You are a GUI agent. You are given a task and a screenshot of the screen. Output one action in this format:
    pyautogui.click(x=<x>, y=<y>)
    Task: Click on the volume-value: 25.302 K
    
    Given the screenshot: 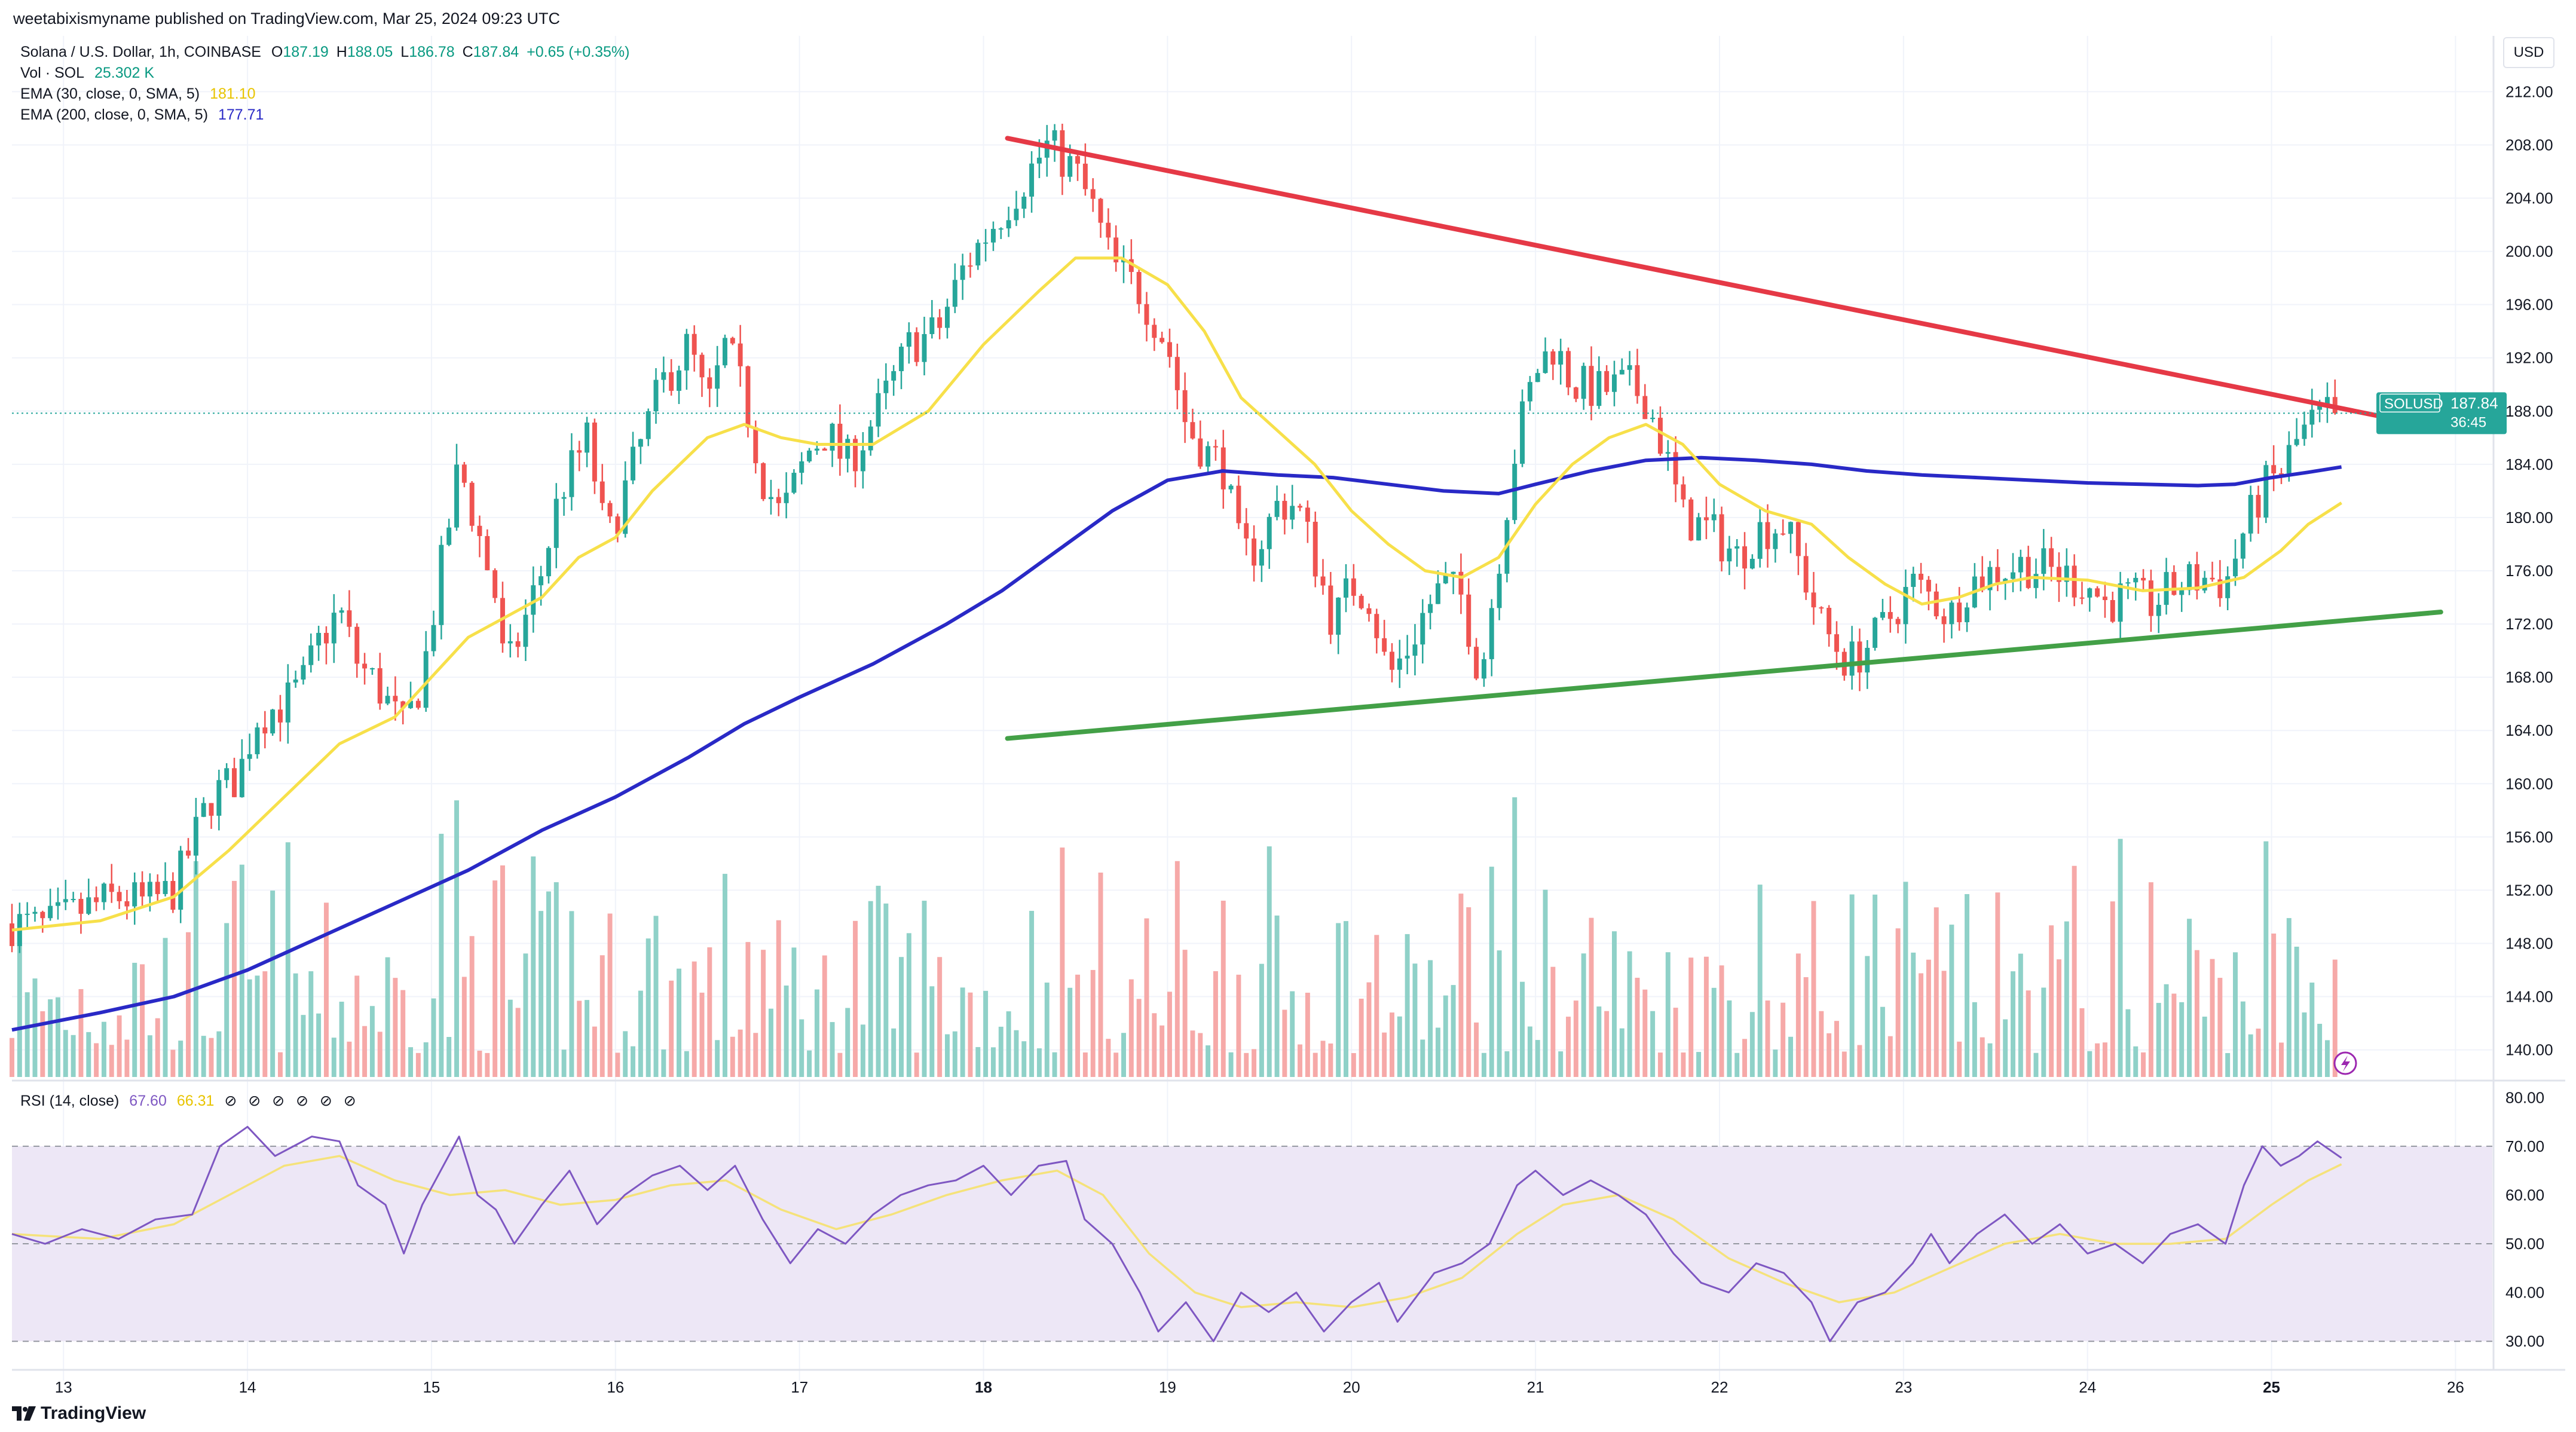 What is the action you would take?
    pyautogui.click(x=124, y=73)
    